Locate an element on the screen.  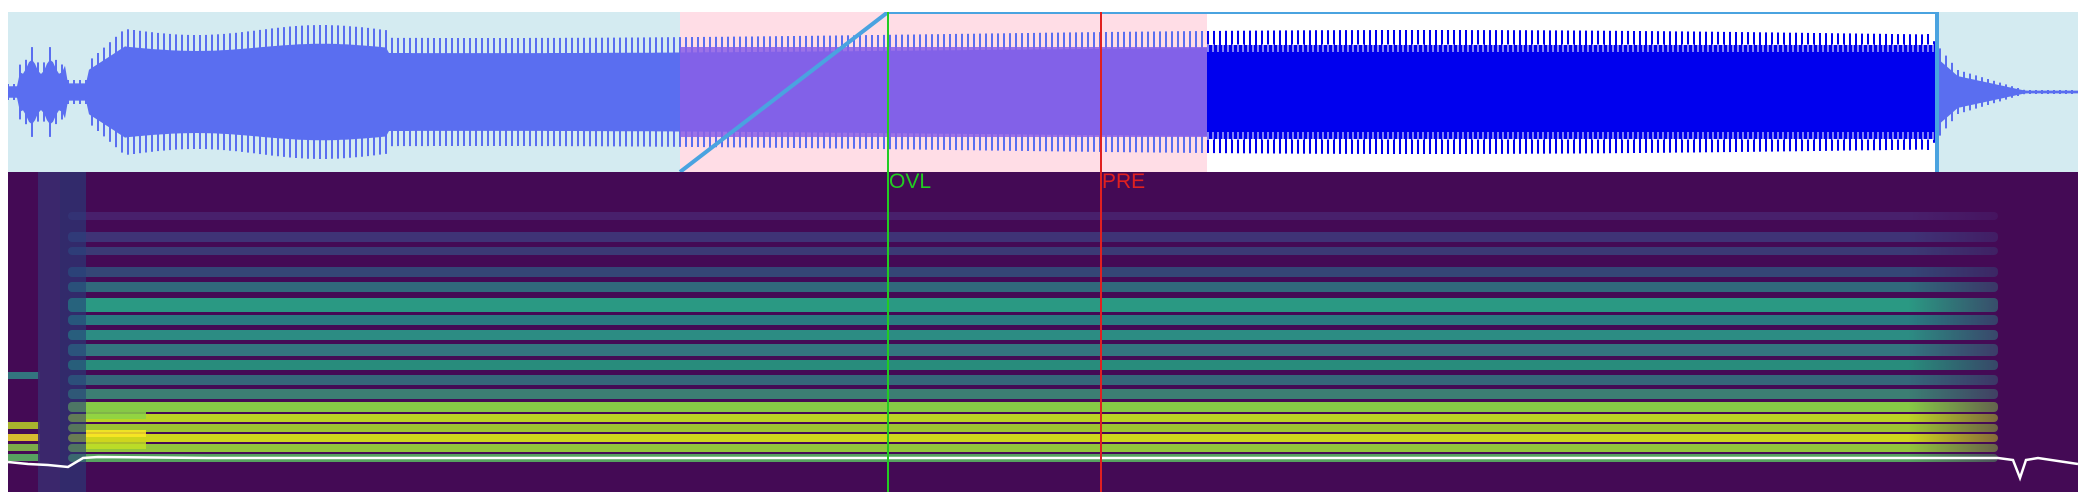
preutterance-marker is located at coordinates (1101, 252).